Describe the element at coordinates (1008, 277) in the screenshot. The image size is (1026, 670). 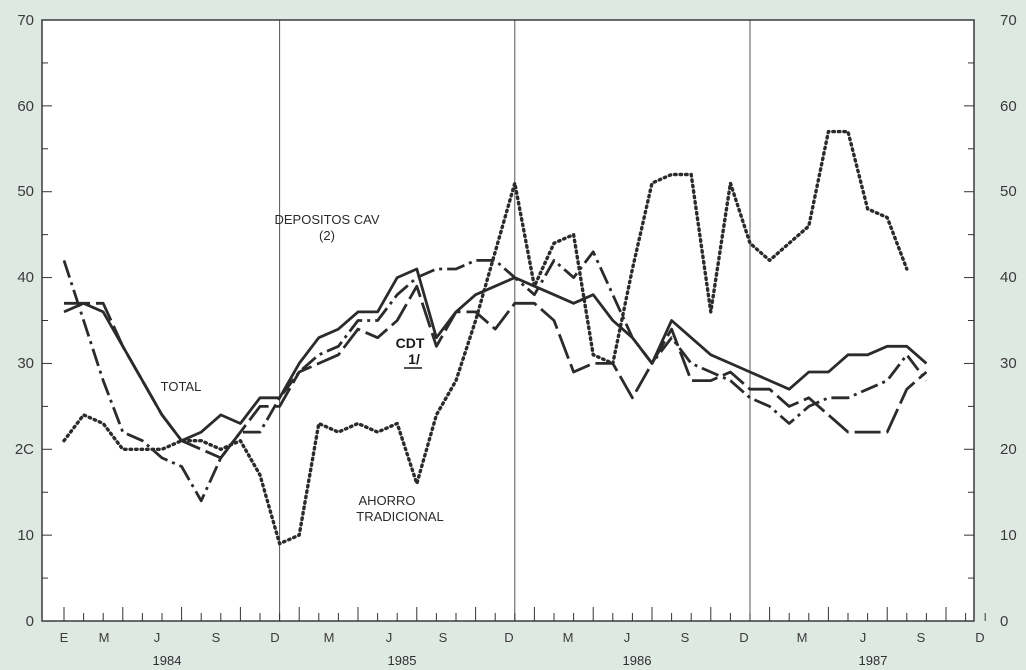
I see `y-tick-right: 40` at that location.